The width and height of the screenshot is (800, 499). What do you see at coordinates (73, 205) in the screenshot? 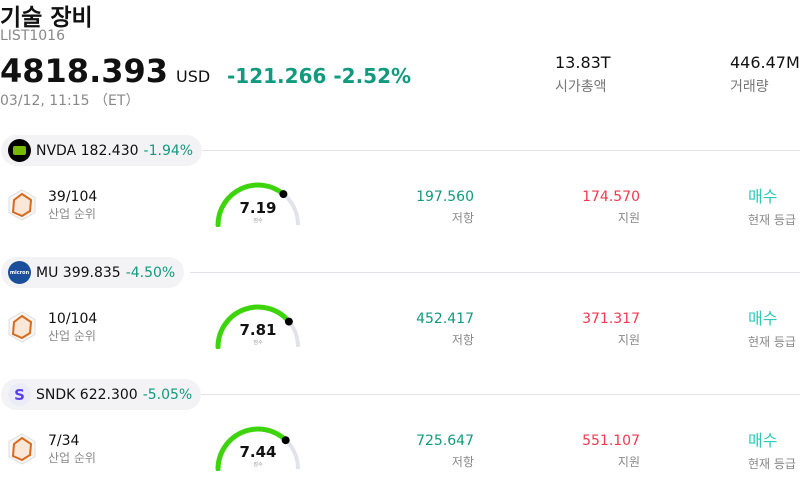
I see `industry-rank: 39/104 산업 순위` at bounding box center [73, 205].